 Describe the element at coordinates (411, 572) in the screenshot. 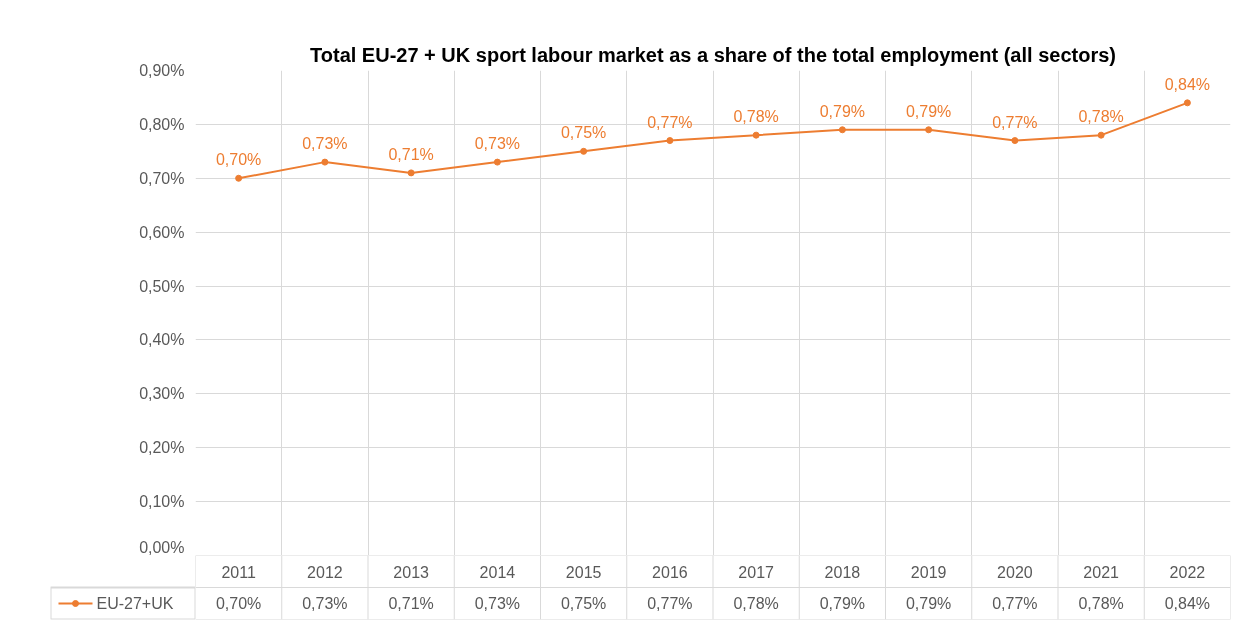

I see `x-tick-label: 2013` at that location.